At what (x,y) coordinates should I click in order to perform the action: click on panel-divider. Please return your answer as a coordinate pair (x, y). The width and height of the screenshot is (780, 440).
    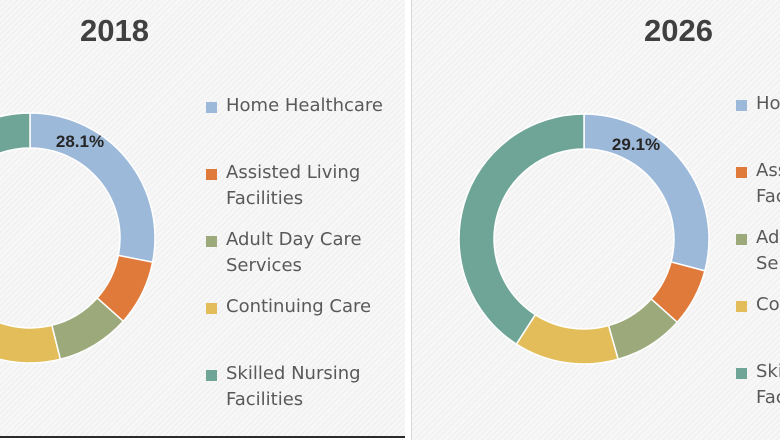
    Looking at the image, I should click on (408, 220).